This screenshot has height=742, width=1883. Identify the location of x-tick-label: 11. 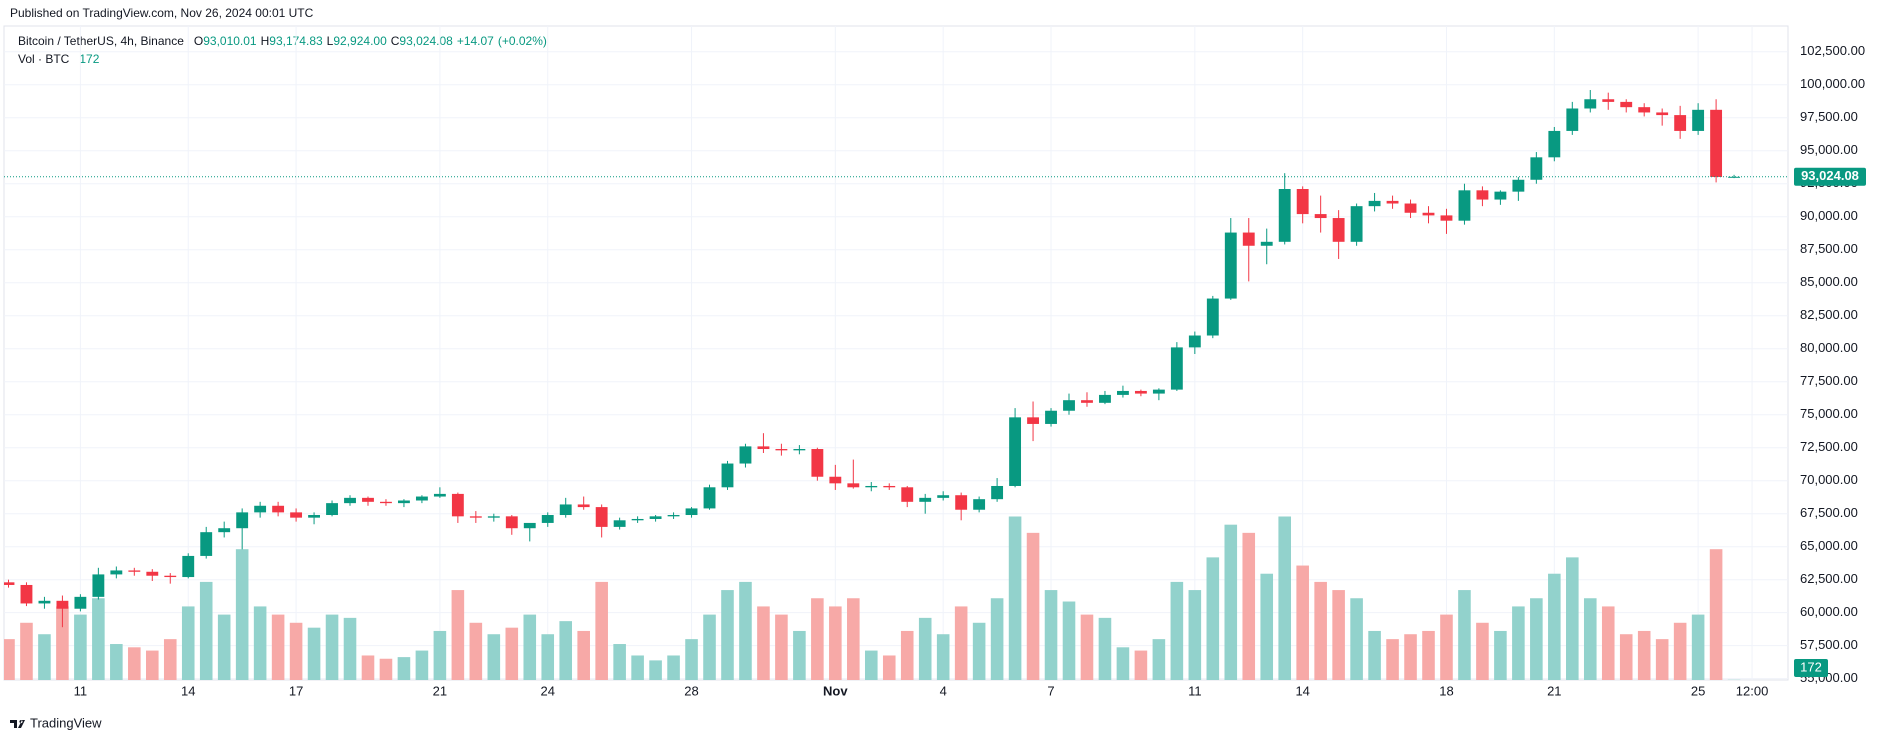
(1195, 690).